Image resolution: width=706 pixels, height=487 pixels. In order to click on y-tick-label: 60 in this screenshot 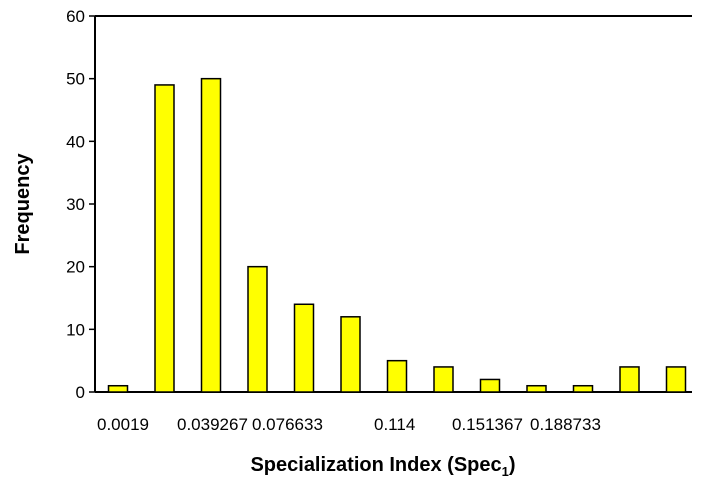, I will do `click(75, 16)`.